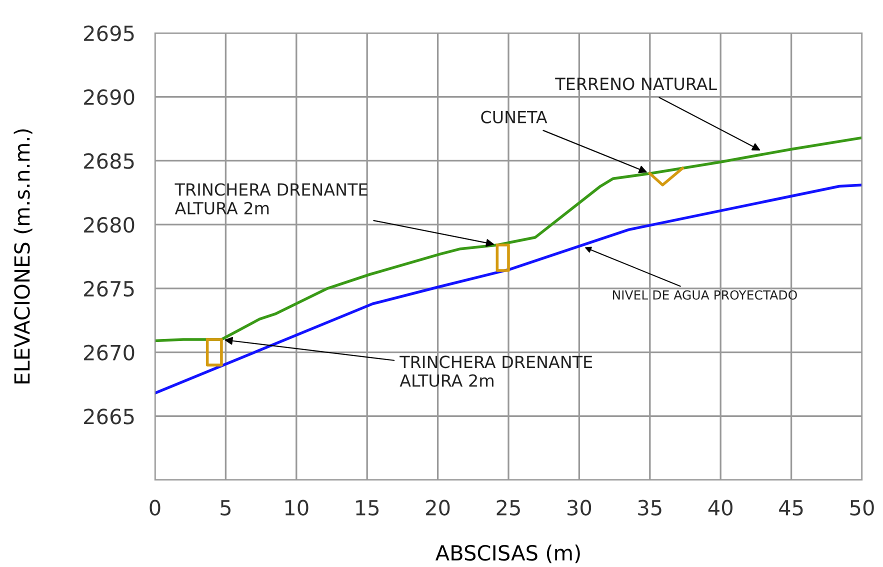 The image size is (883, 567). I want to click on y-tick-label: 2690, so click(109, 97).